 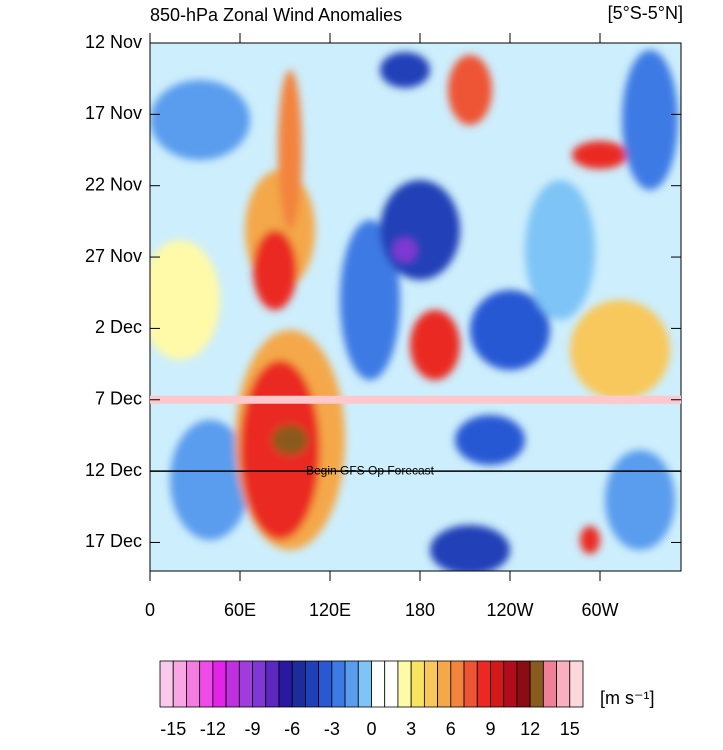 What do you see at coordinates (370, 470) in the screenshot?
I see `annotation: Begin GFS Op Forecast` at bounding box center [370, 470].